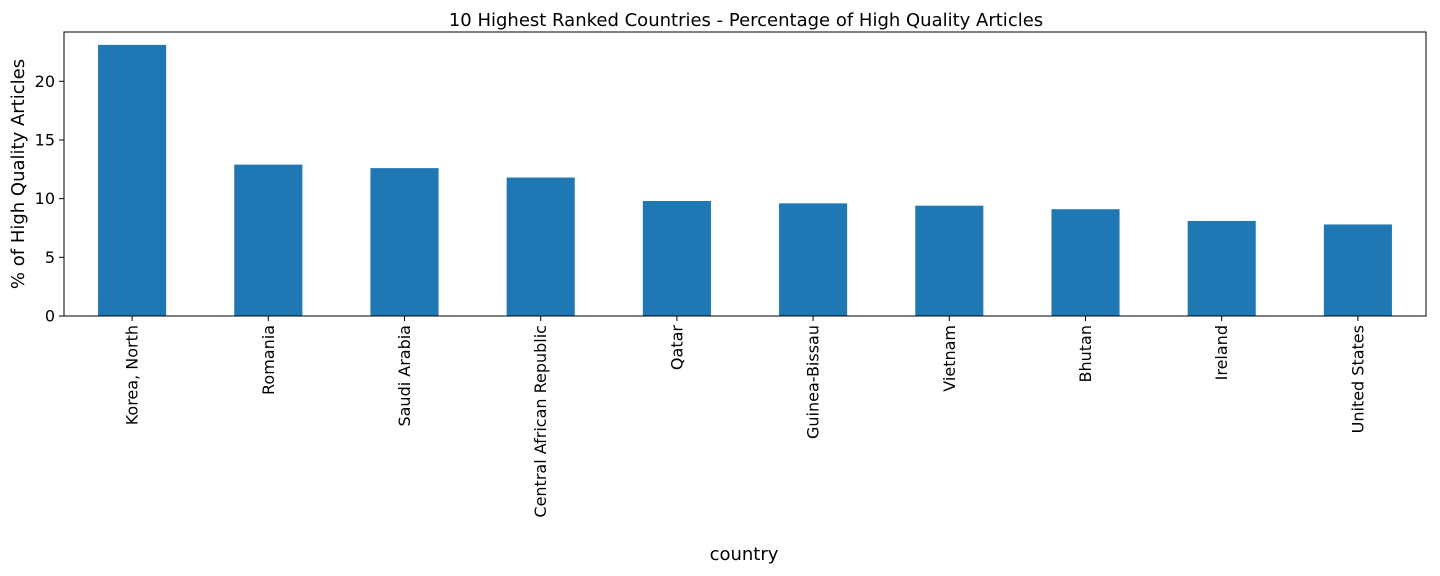 The width and height of the screenshot is (1440, 576). What do you see at coordinates (50, 257) in the screenshot?
I see `y-tick-label-1: 5` at bounding box center [50, 257].